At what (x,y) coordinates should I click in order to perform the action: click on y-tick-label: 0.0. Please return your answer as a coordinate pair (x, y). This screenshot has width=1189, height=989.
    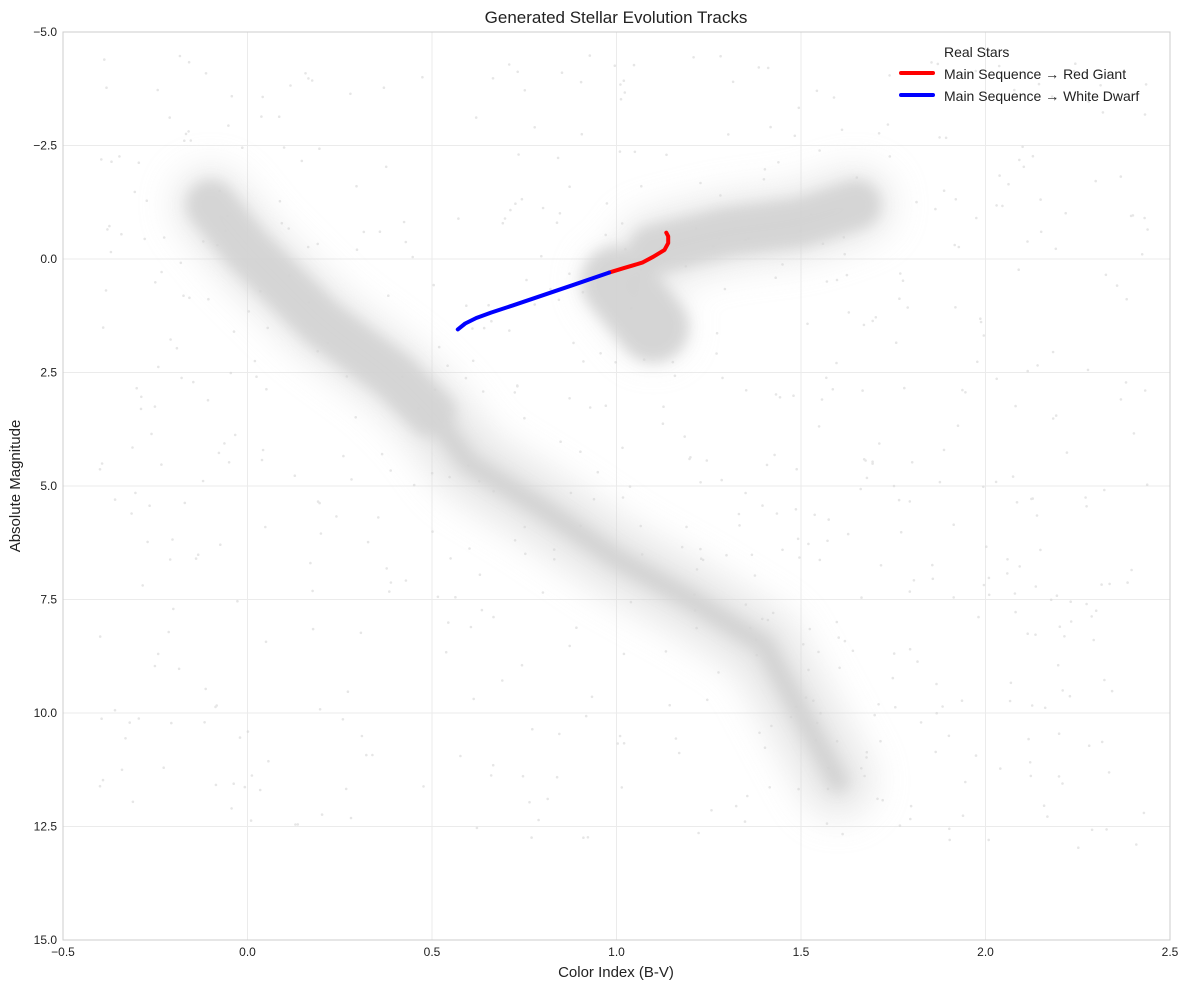
    Looking at the image, I should click on (48, 259).